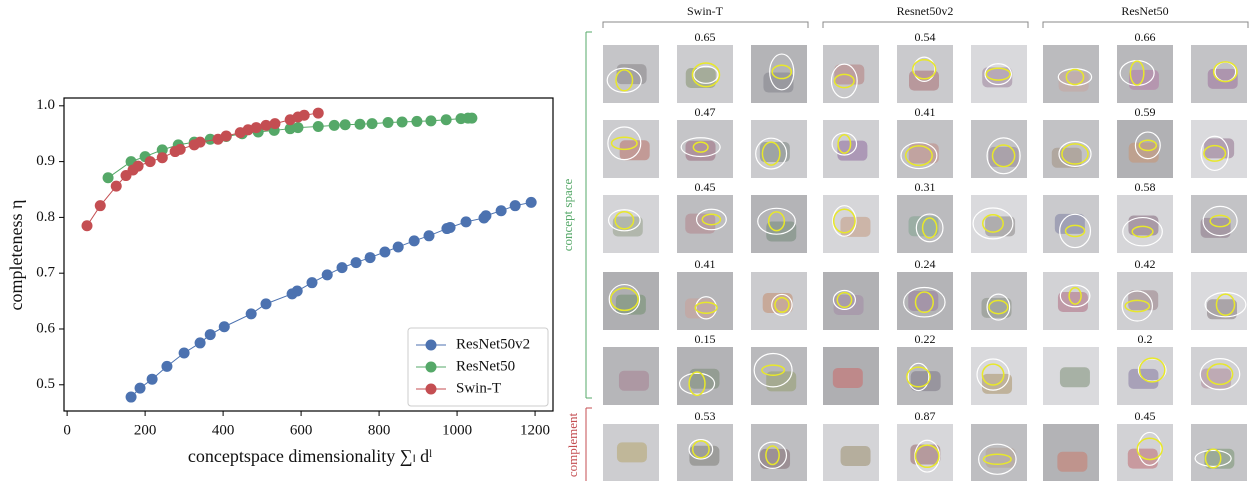 Image resolution: width=1249 pixels, height=481 pixels. I want to click on legend-label: ResNet50, so click(485, 366).